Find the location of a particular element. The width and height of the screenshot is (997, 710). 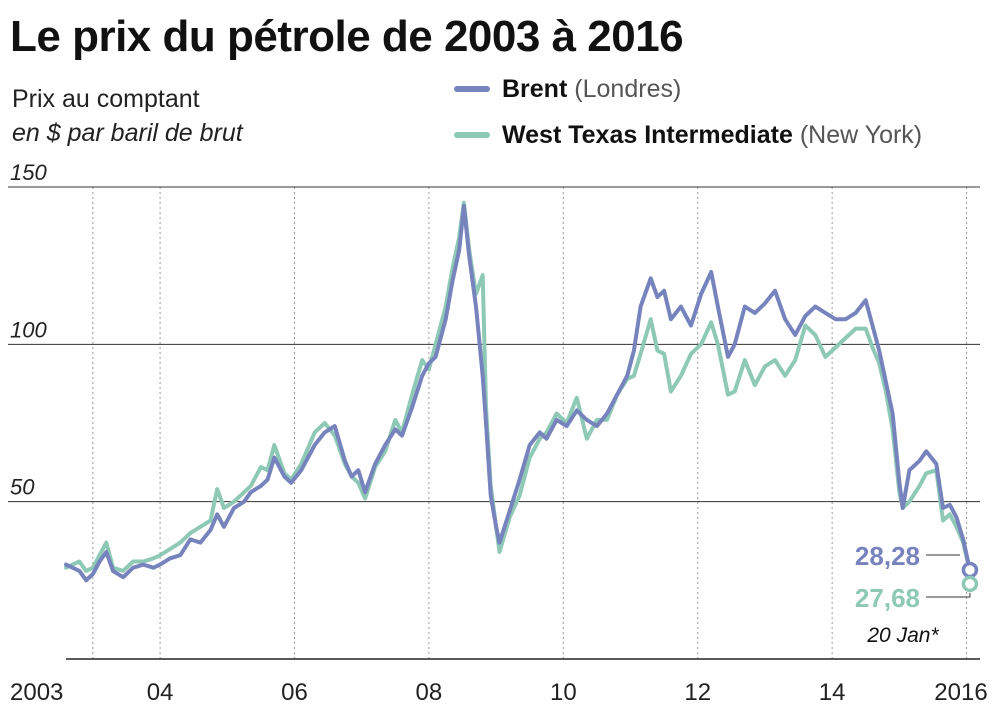

x-tick-label: 14 is located at coordinates (832, 692).